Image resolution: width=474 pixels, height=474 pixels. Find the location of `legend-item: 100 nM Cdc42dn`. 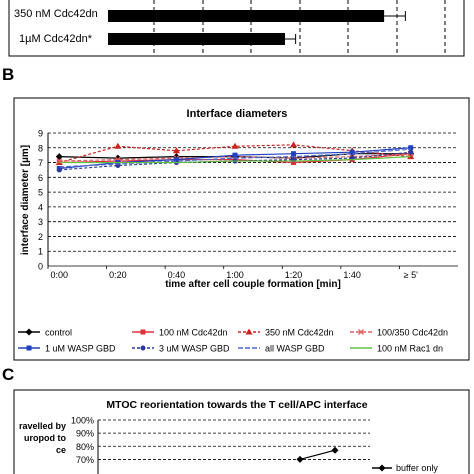

legend-item: 100 nM Cdc42dn is located at coordinates (180, 333).